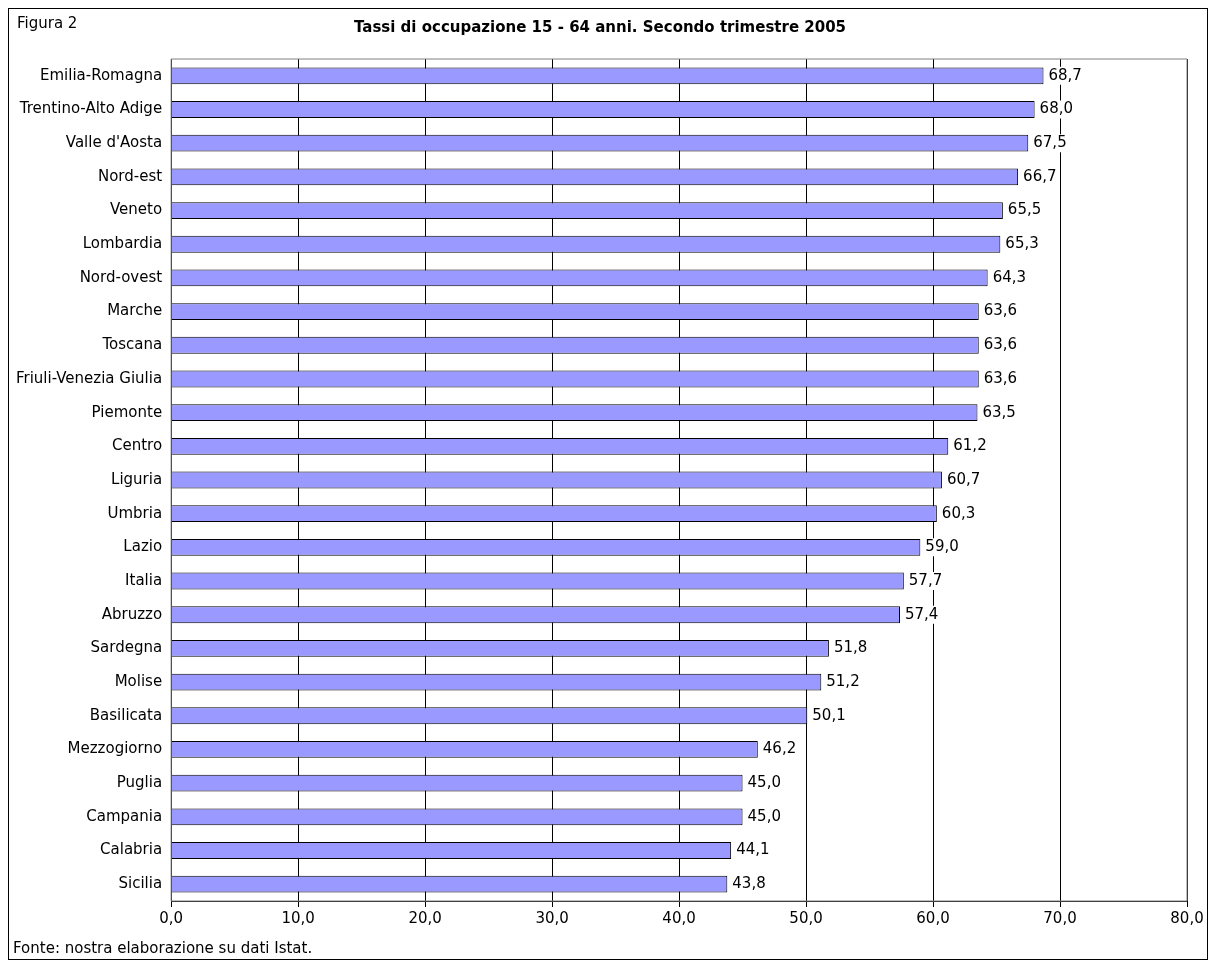  Describe the element at coordinates (126, 647) in the screenshot. I see `y-tick-label: Sardegna` at that location.